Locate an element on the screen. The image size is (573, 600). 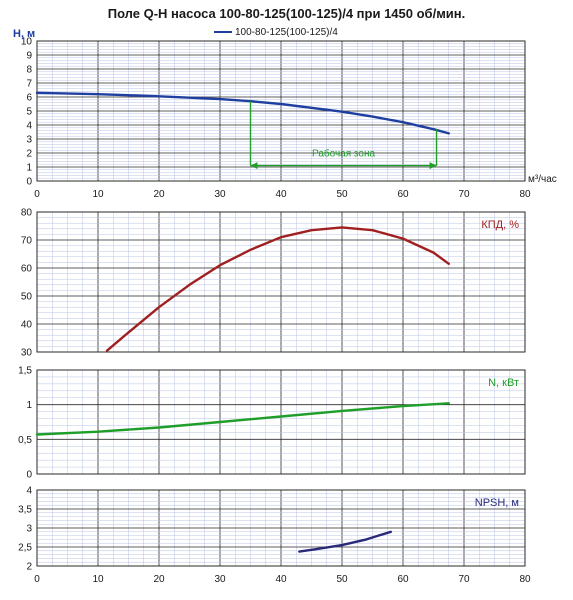
panel-label: N, кВт is located at coordinates (503, 383).